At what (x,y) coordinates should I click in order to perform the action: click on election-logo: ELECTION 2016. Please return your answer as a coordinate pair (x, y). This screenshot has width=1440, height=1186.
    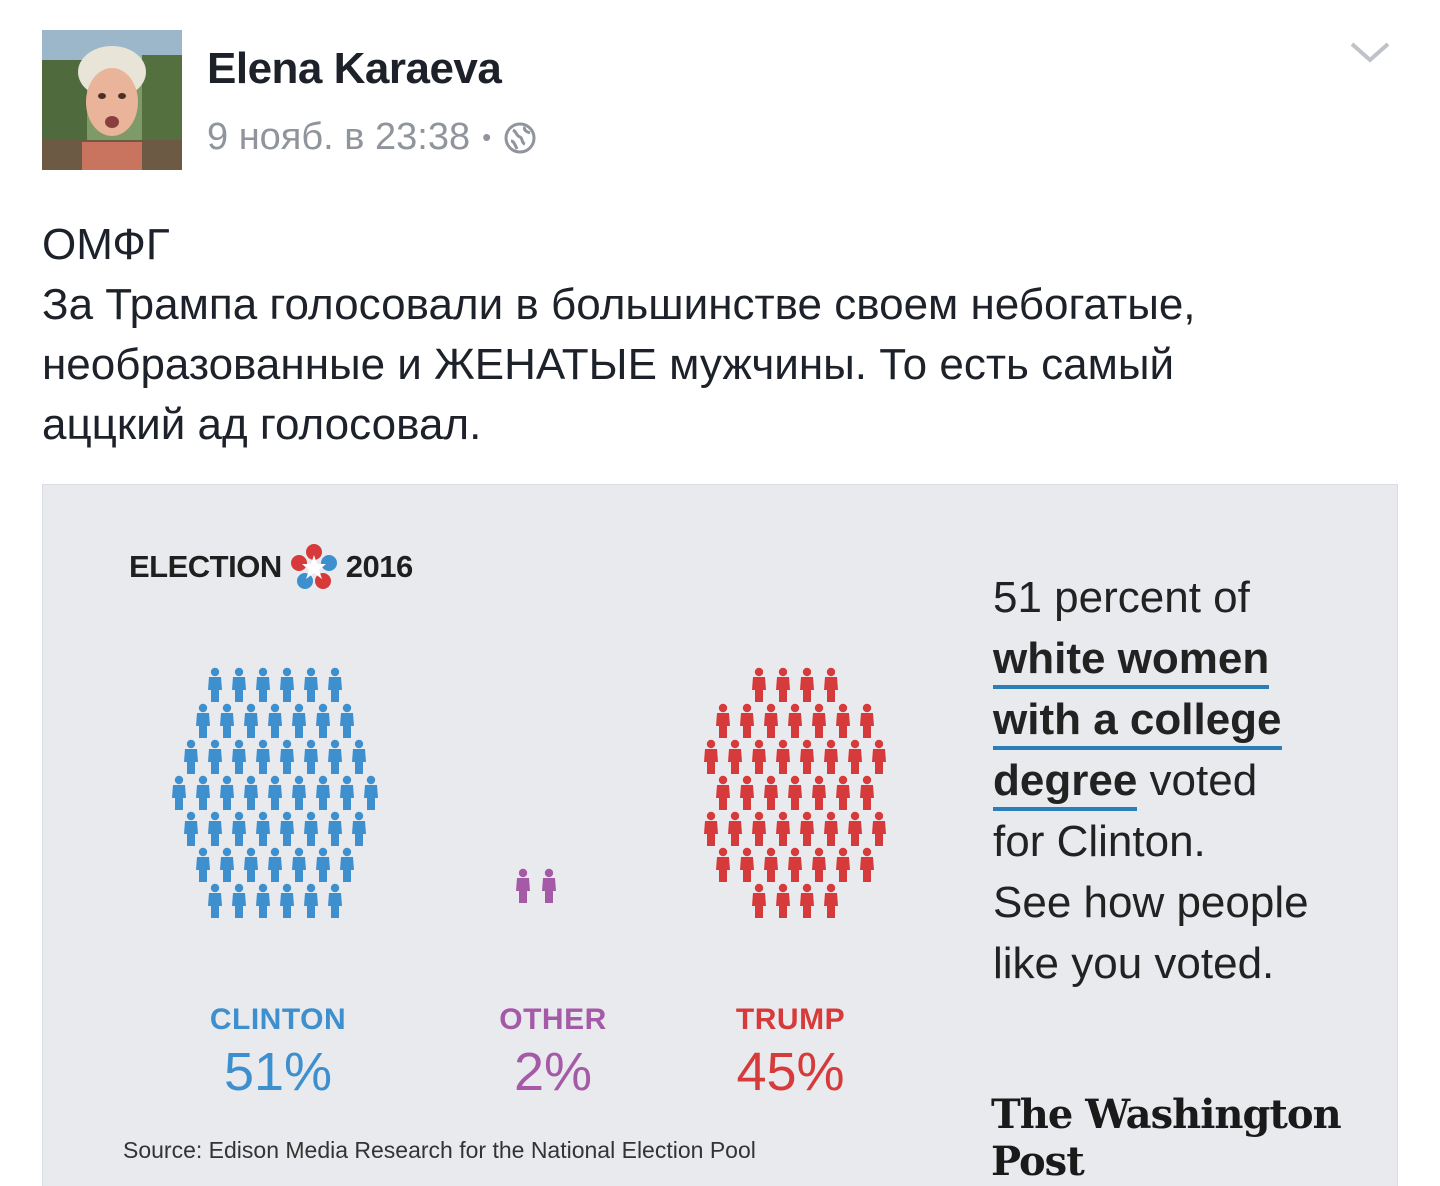
    Looking at the image, I should click on (271, 567).